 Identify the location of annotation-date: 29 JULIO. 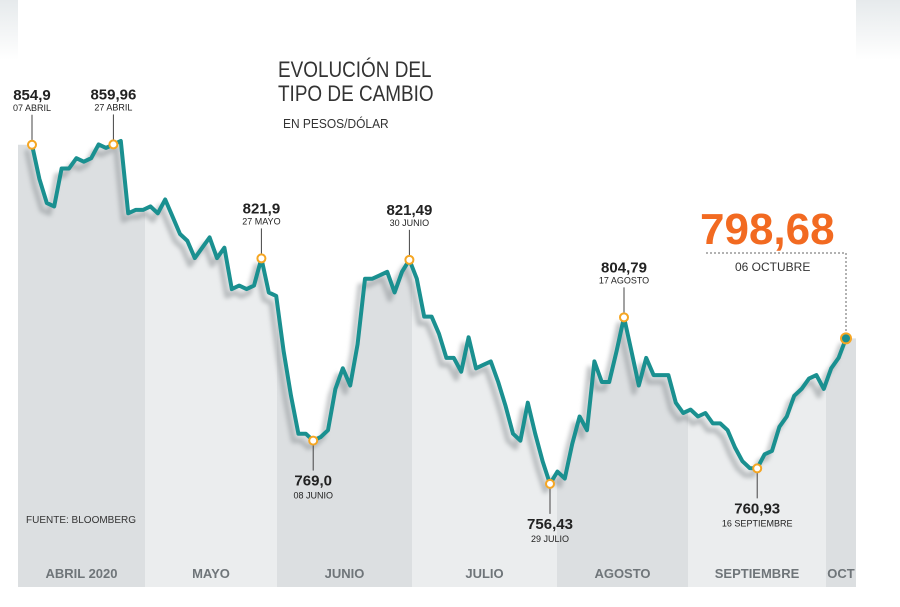
(550, 539).